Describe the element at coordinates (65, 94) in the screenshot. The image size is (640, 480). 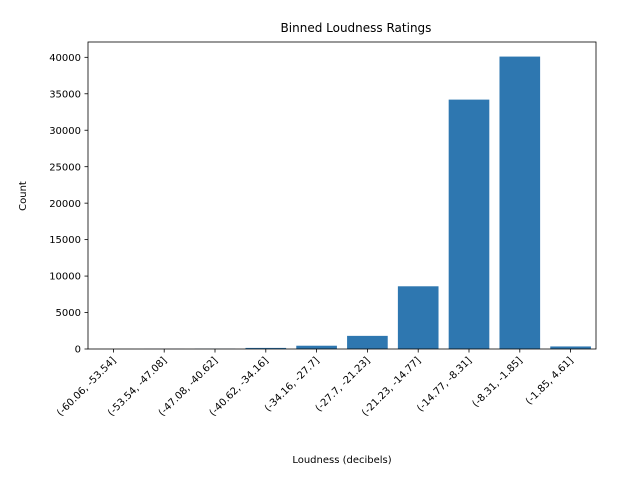
I see `y-tick-label: 35000` at that location.